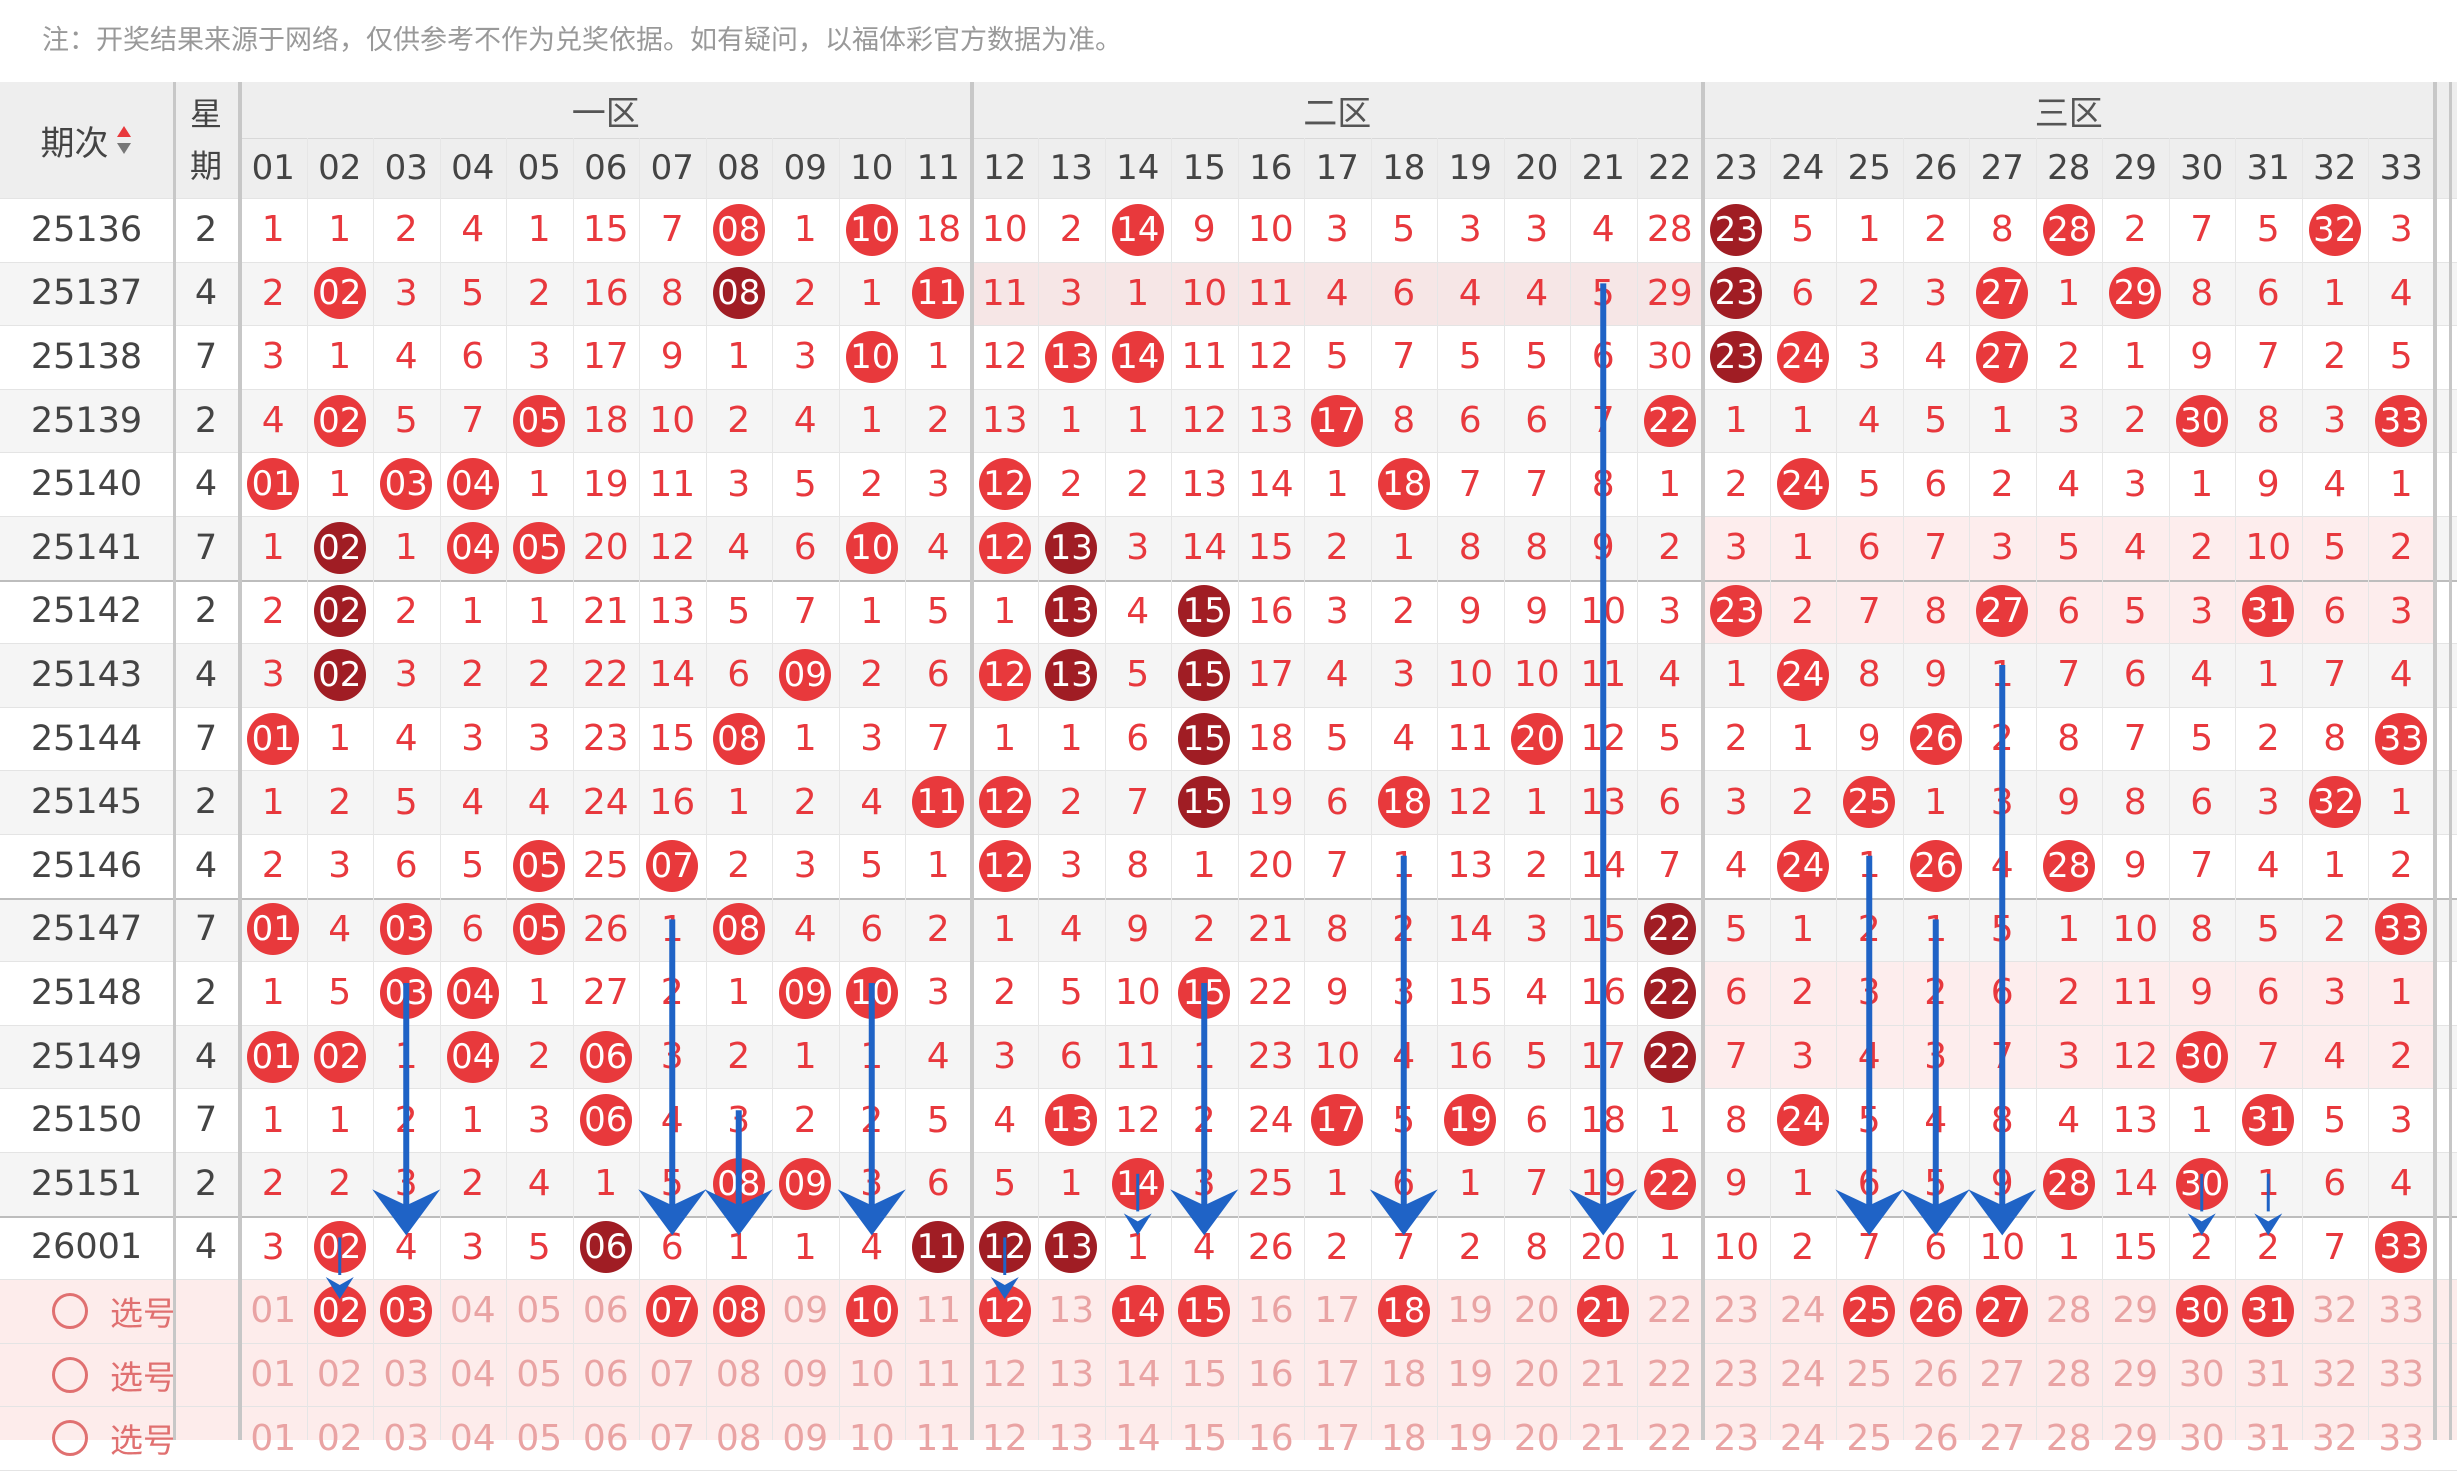 The height and width of the screenshot is (1471, 2457). Describe the element at coordinates (124, 140) in the screenshot. I see `sort-up-down-icon` at that location.